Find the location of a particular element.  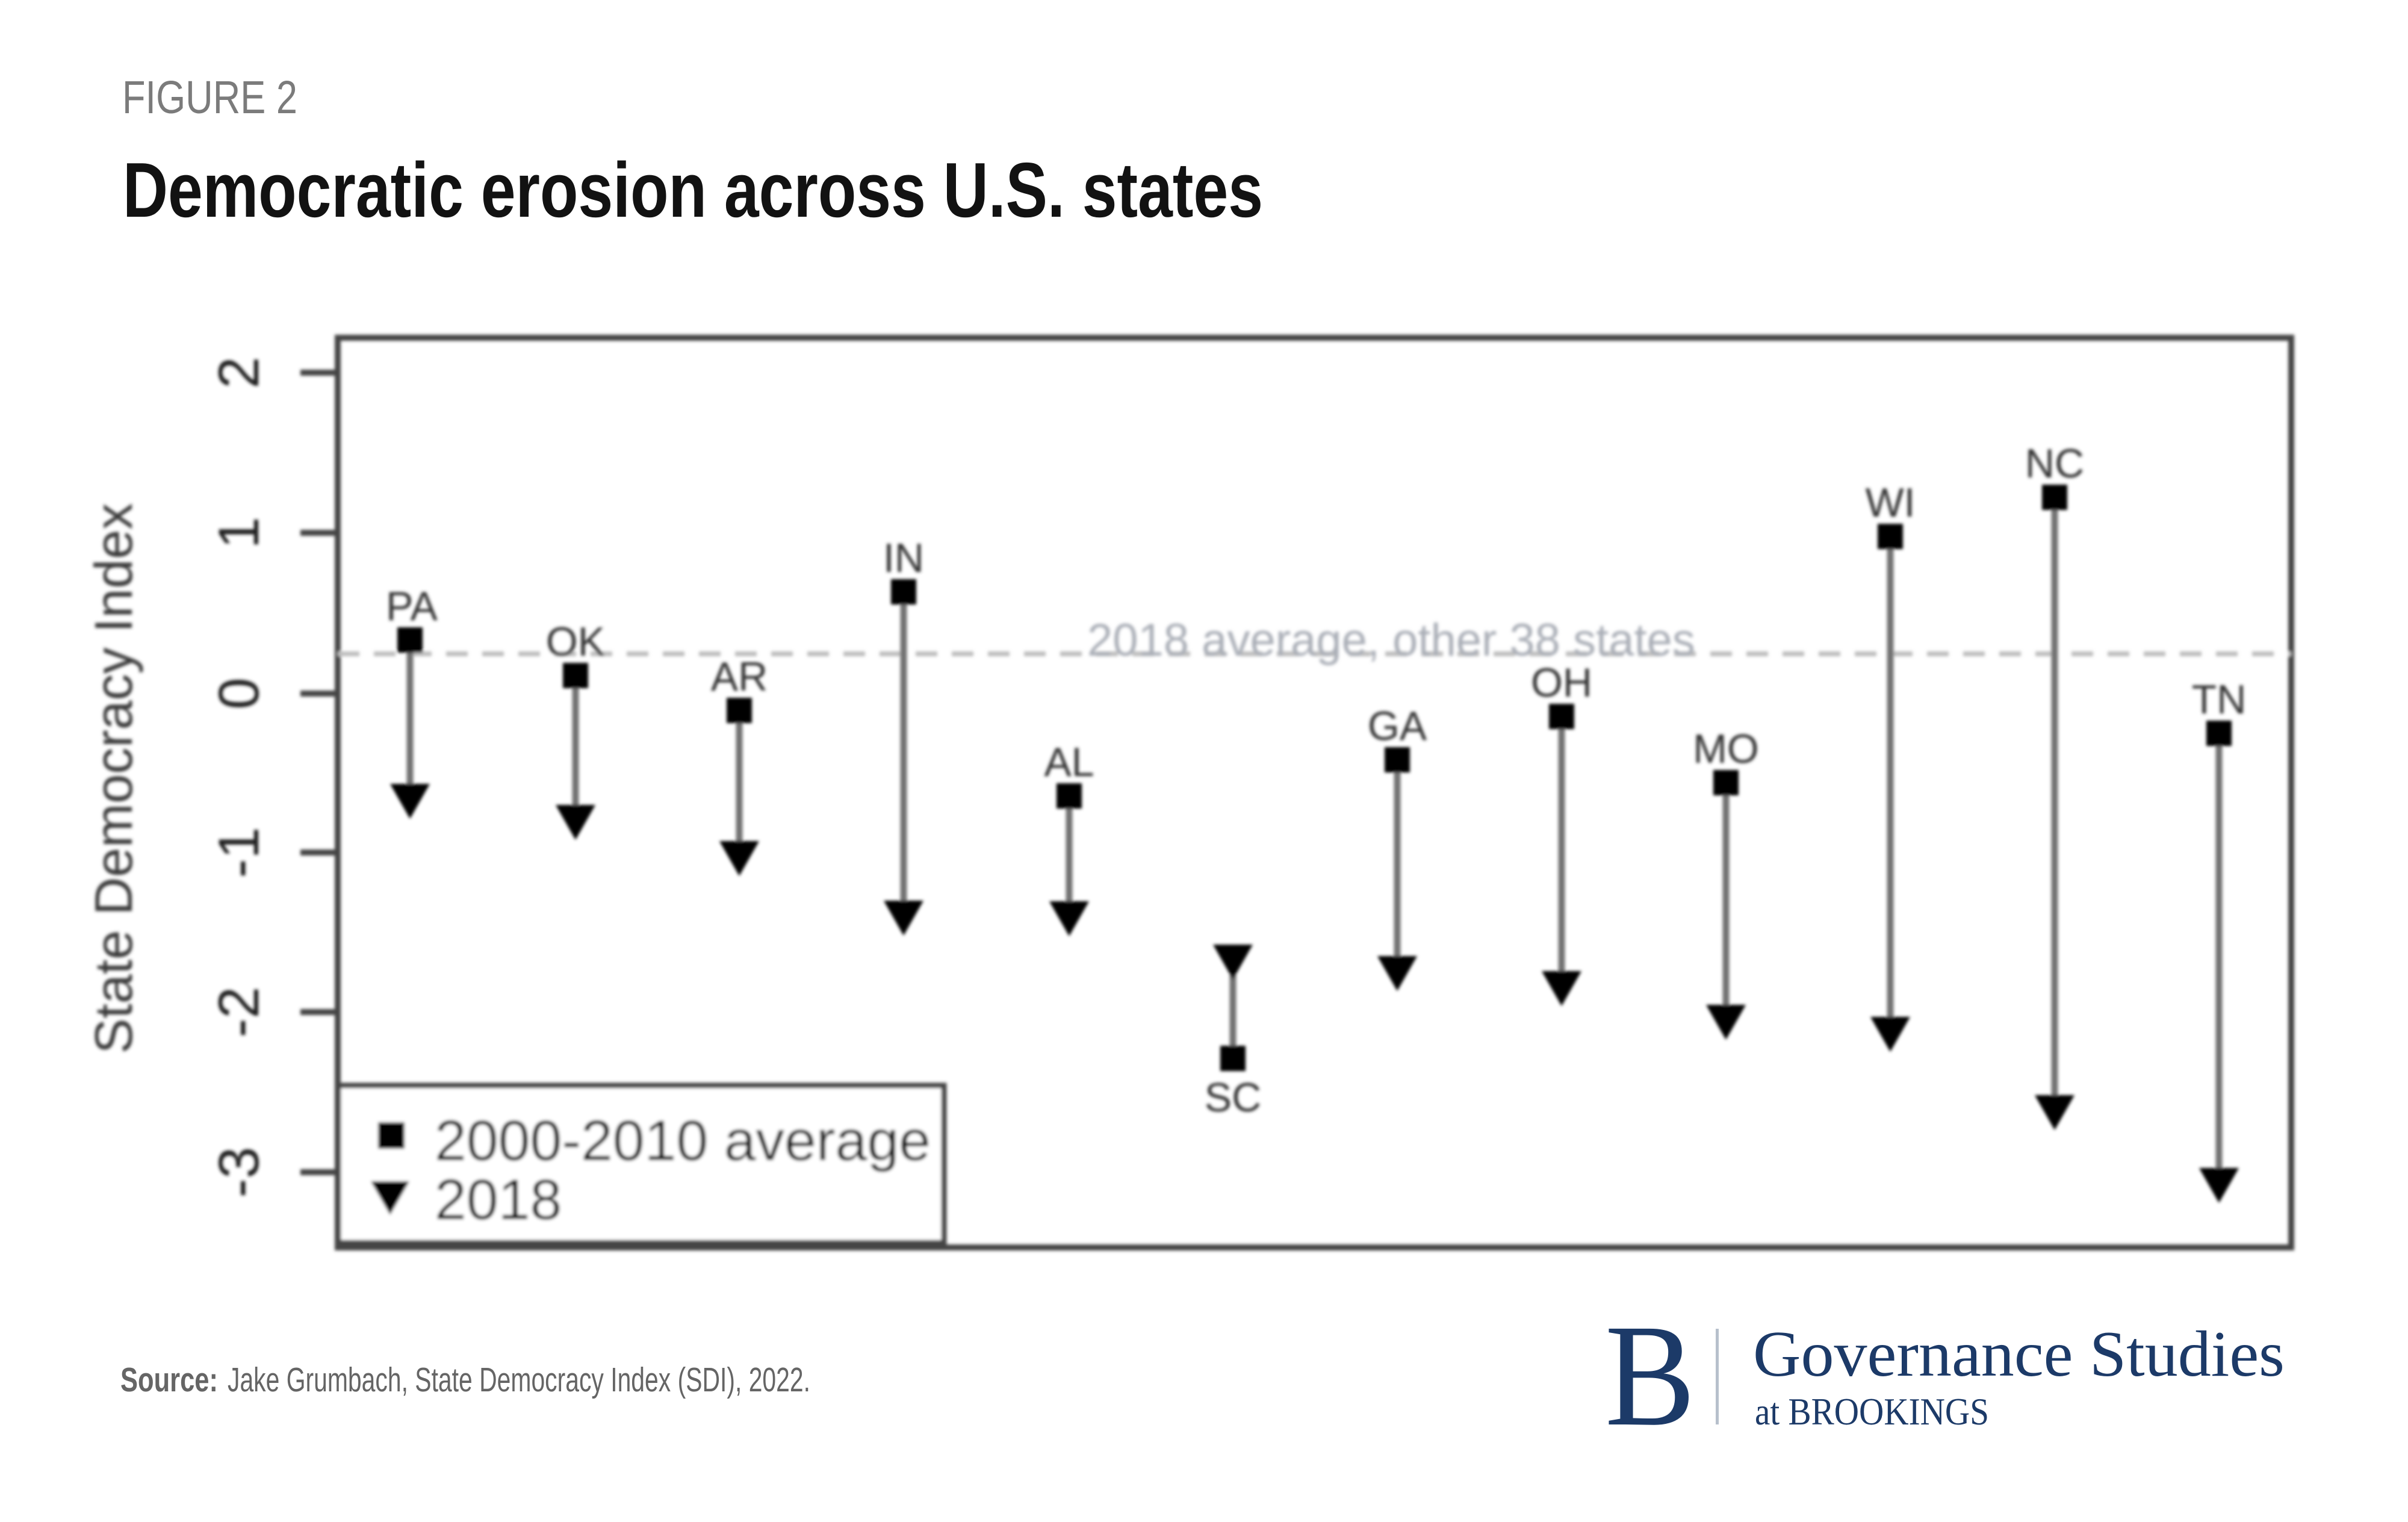

svg-text:Democratic erosion across U.S.: Democratic erosion across U.S. states is located at coordinates (693, 190).